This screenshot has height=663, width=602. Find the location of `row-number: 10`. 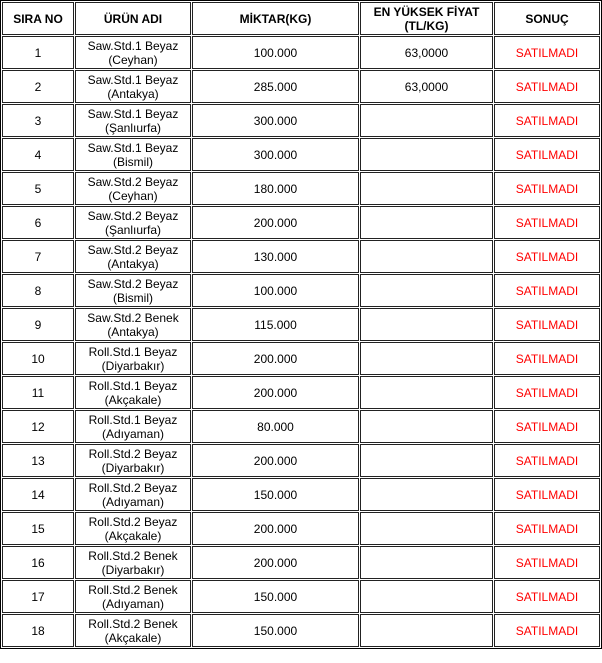

row-number: 10 is located at coordinates (38, 358).